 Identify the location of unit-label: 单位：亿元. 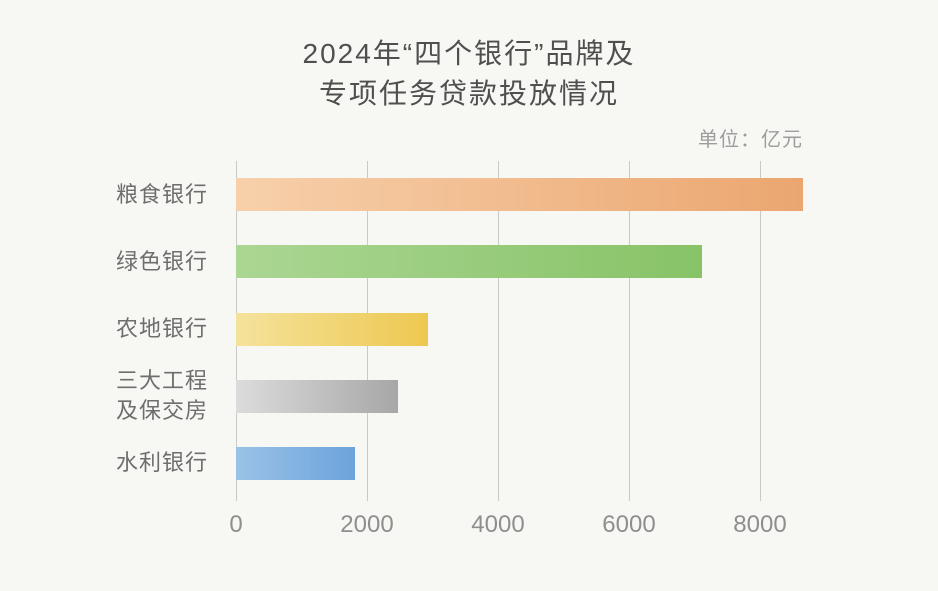
(750, 140).